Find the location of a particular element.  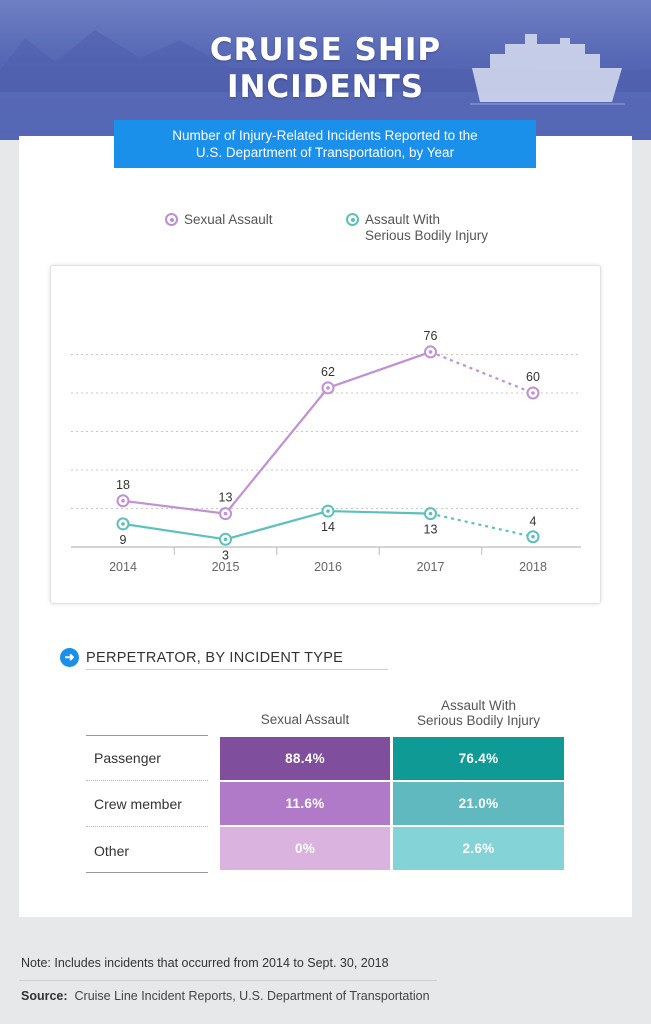

row-label-other: Other is located at coordinates (112, 851).